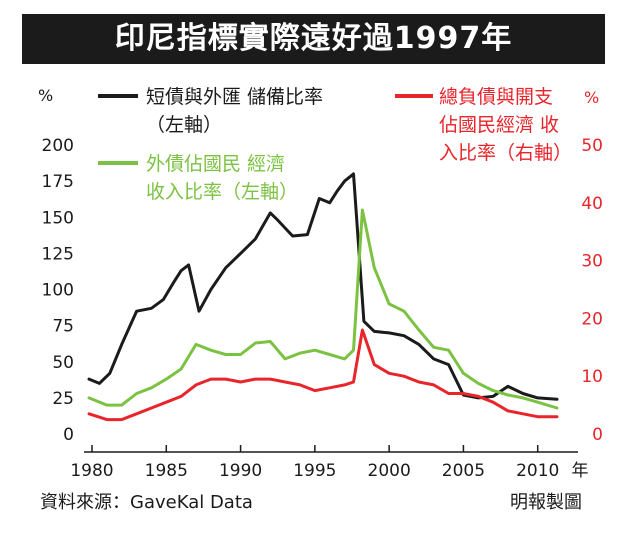 Image resolution: width=627 pixels, height=540 pixels. Describe the element at coordinates (91, 471) in the screenshot. I see `x-tick-label: 1980` at that location.